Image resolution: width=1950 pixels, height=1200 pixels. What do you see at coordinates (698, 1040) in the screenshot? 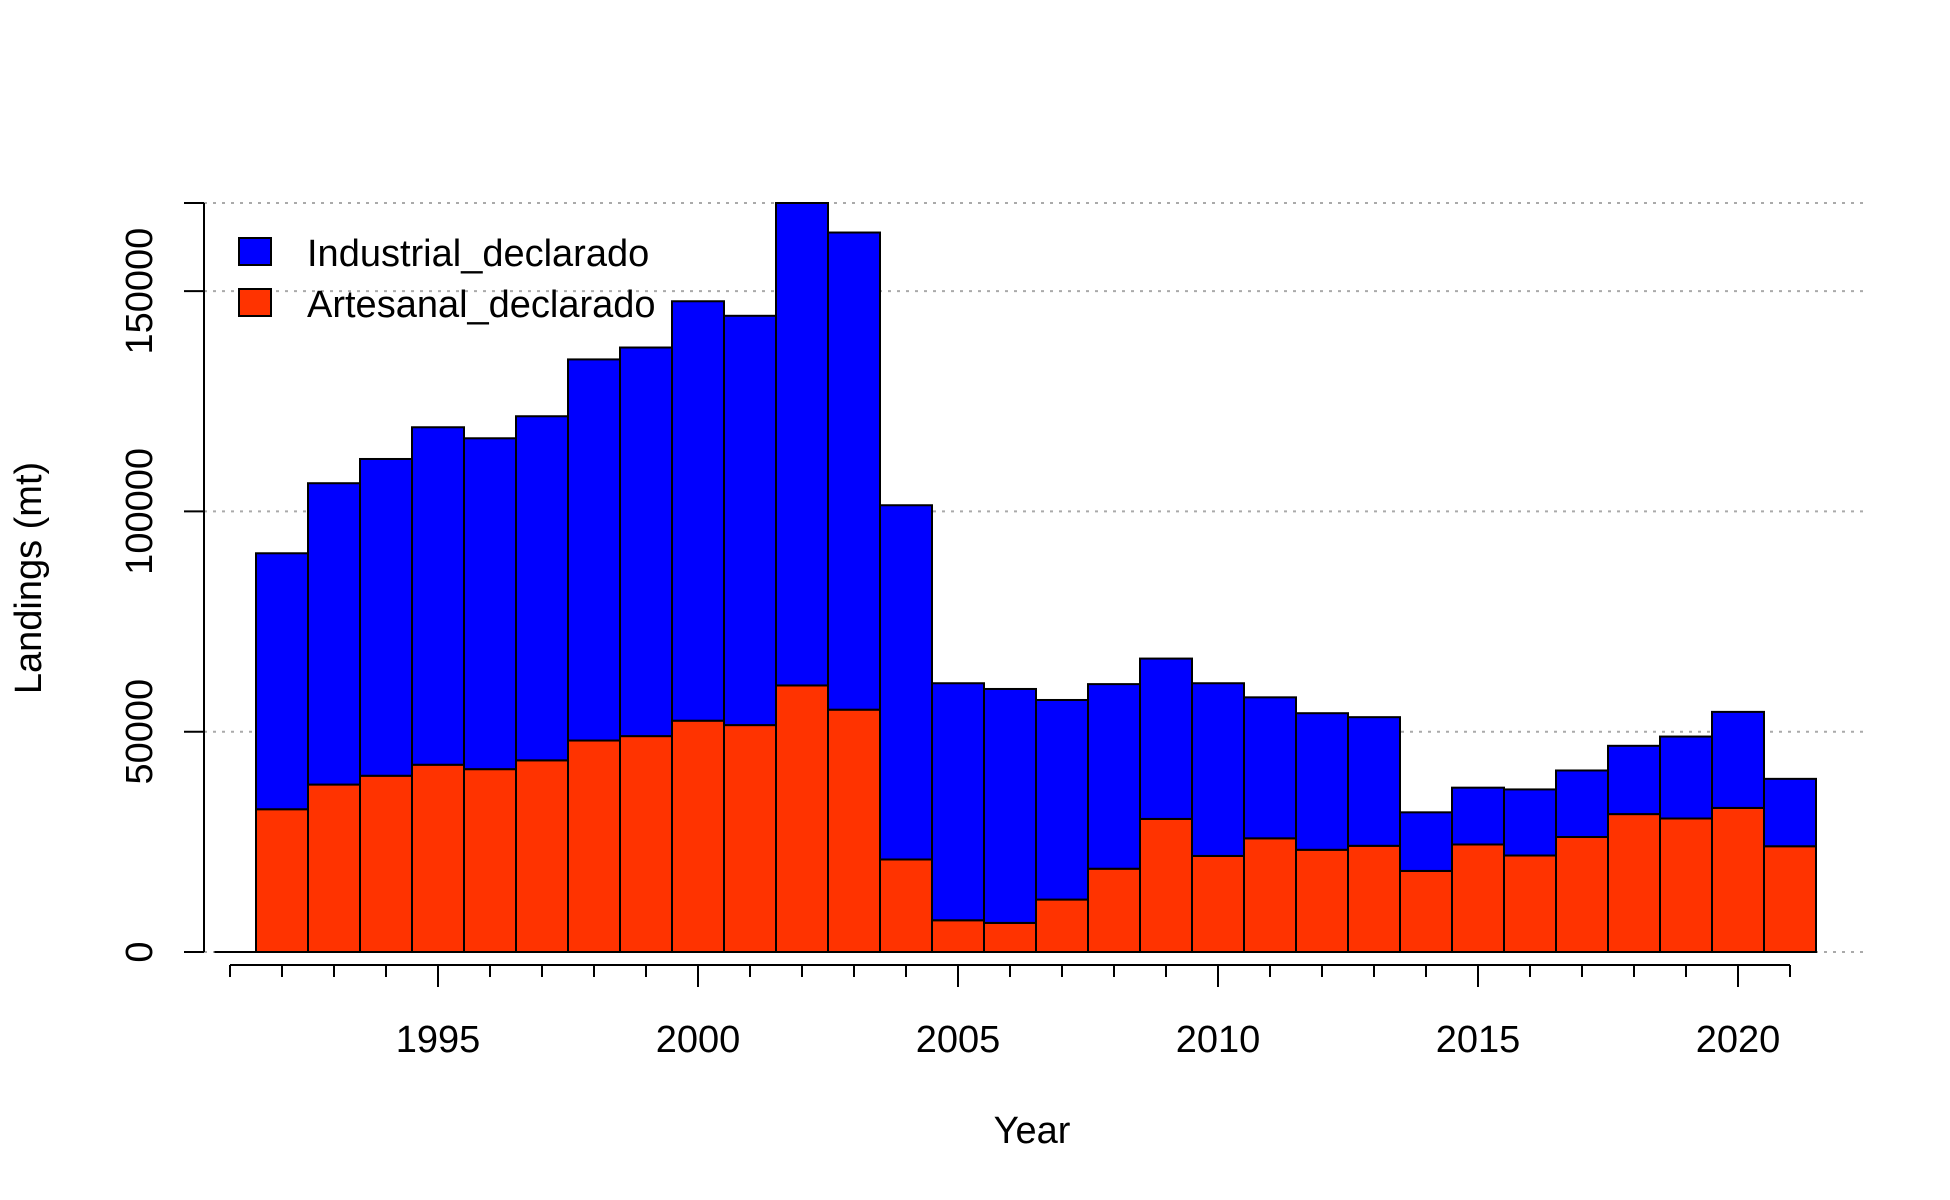
I see `x-tick-label: 2000` at bounding box center [698, 1040].